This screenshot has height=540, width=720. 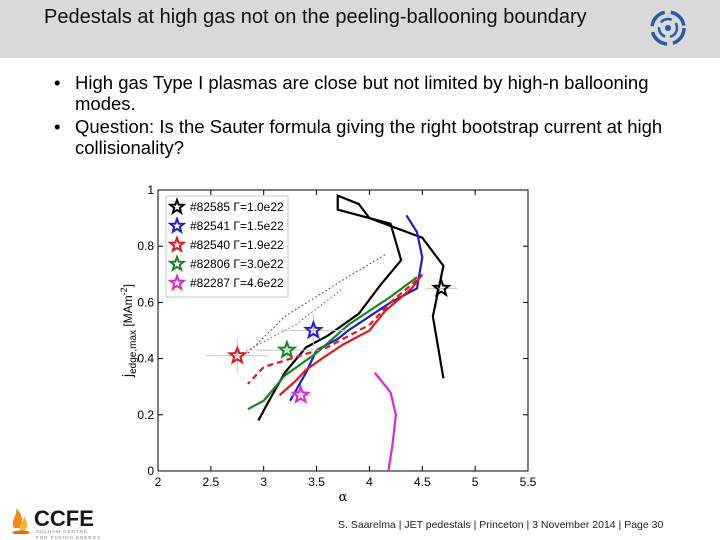 I want to click on legend-entry-label: #82541 Γ=1.5e22, so click(x=237, y=226).